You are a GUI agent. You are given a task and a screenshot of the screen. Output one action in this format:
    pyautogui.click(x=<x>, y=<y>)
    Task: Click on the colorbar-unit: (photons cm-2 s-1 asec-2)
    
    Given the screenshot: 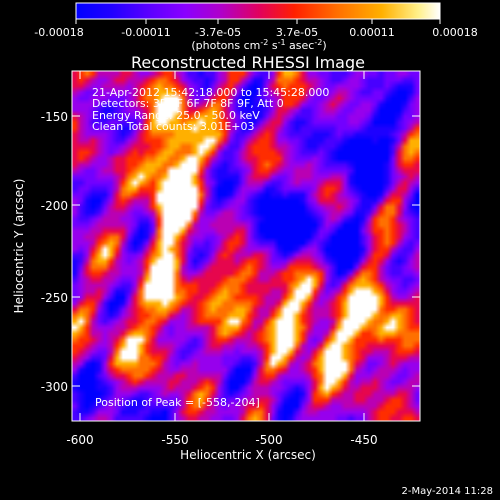 What is the action you would take?
    pyautogui.click(x=258, y=45)
    